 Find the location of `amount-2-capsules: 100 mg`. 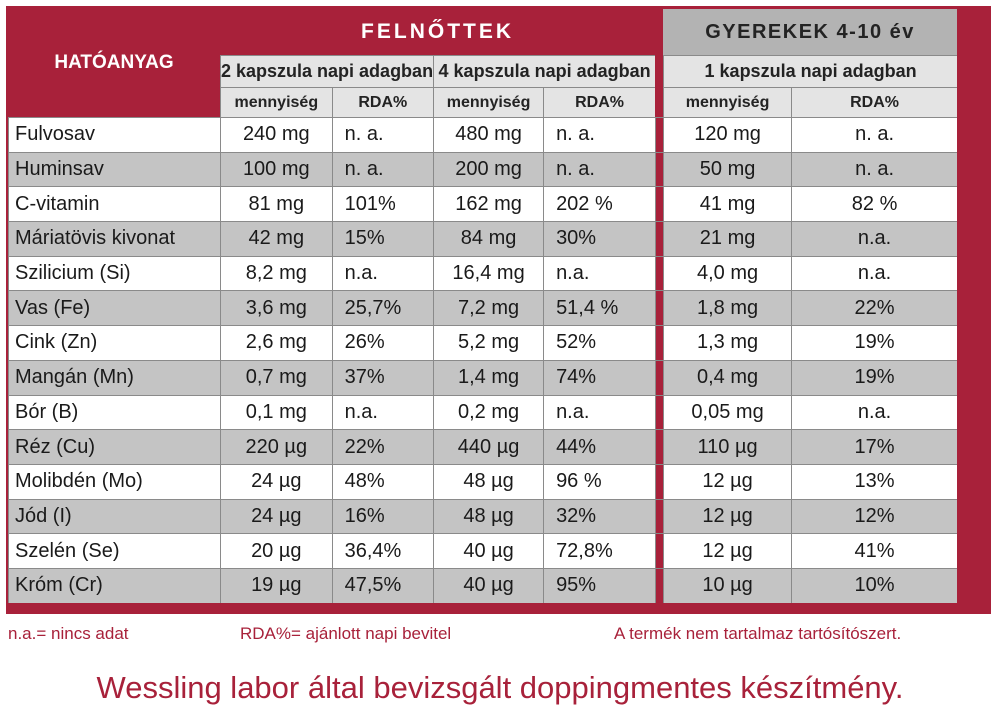

amount-2-capsules: 100 mg is located at coordinates (276, 169).